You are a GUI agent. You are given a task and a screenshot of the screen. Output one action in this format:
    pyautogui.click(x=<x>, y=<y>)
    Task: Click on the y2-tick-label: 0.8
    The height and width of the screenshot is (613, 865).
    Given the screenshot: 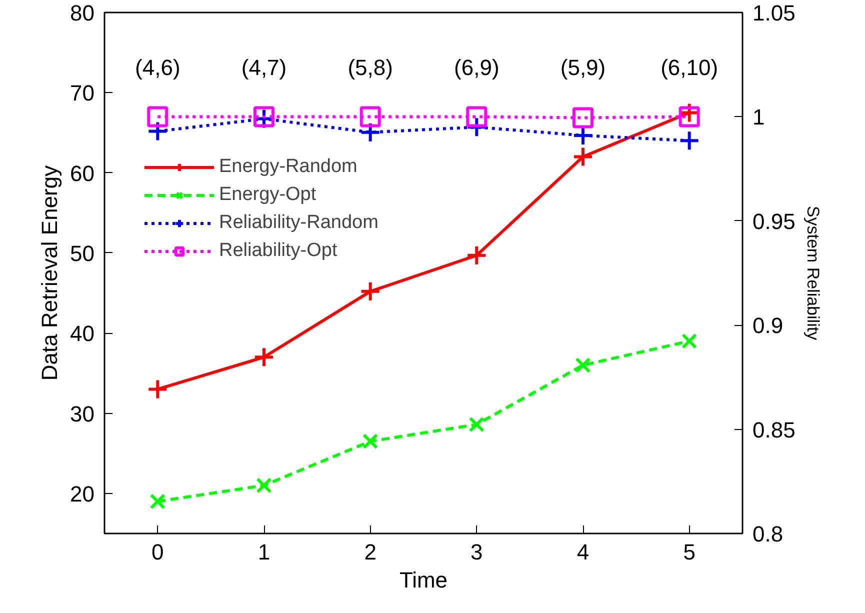 What is the action you would take?
    pyautogui.click(x=768, y=534)
    